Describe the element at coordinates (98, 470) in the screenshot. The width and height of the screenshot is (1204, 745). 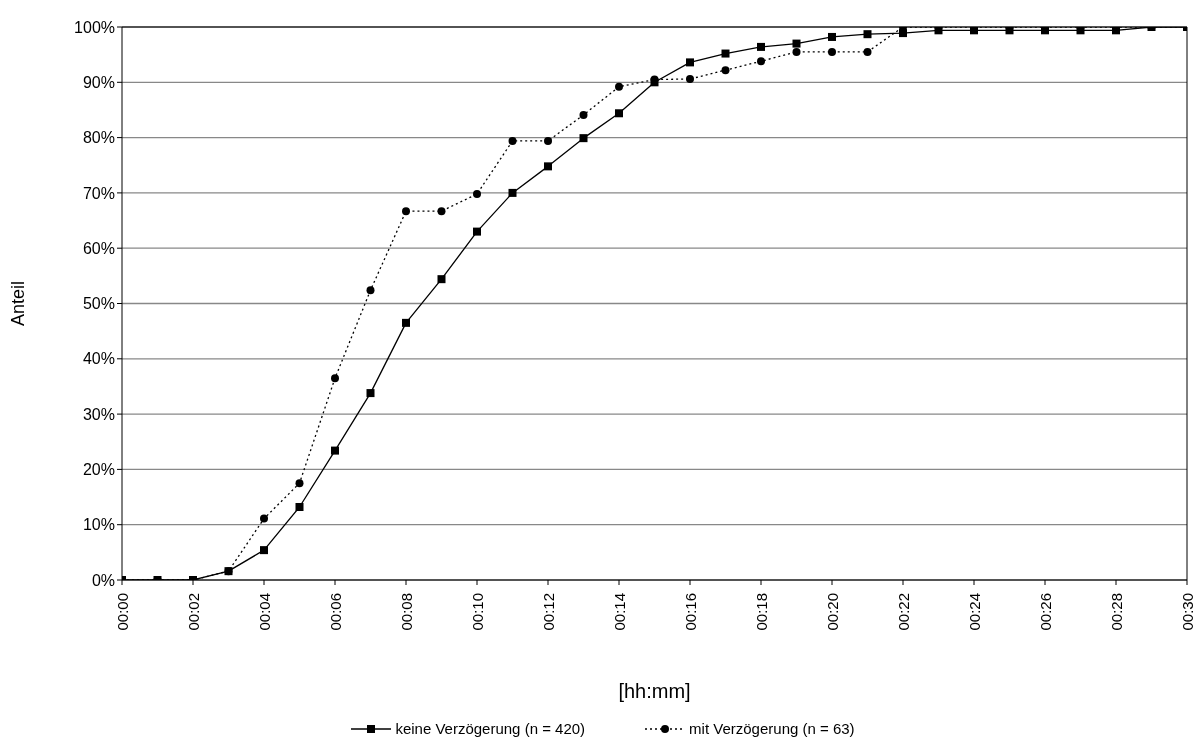
I see `y-tick-label: 20%` at that location.